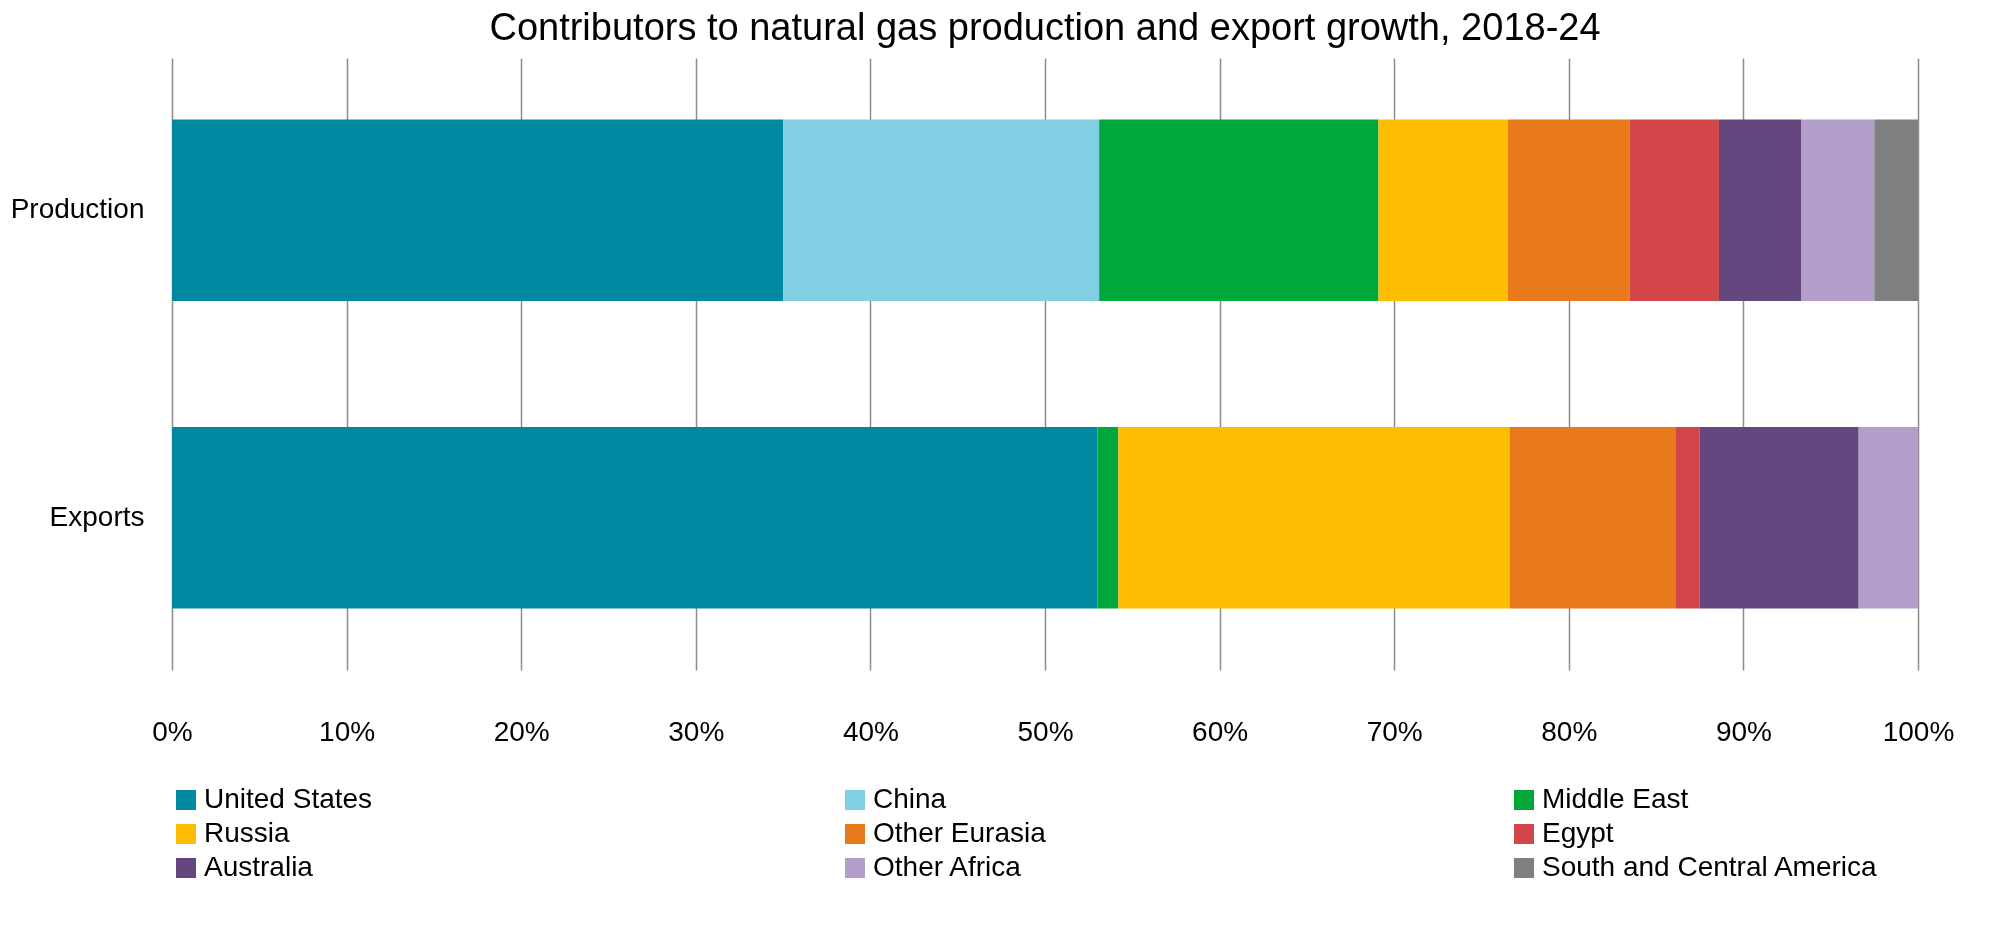 The height and width of the screenshot is (946, 2016). What do you see at coordinates (1918, 731) in the screenshot?
I see `x-tick-label: 100%` at bounding box center [1918, 731].